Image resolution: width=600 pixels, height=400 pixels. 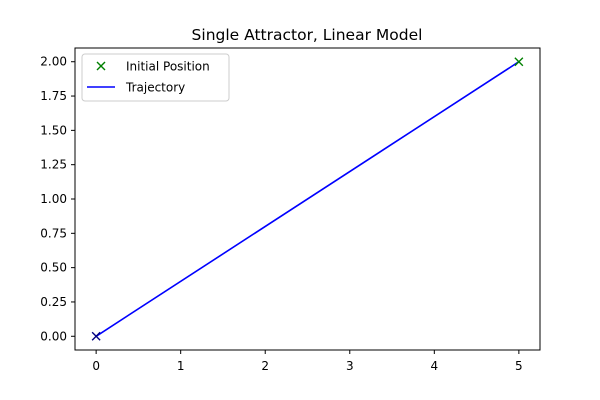 I want to click on x-tick-label: 5, so click(x=519, y=366).